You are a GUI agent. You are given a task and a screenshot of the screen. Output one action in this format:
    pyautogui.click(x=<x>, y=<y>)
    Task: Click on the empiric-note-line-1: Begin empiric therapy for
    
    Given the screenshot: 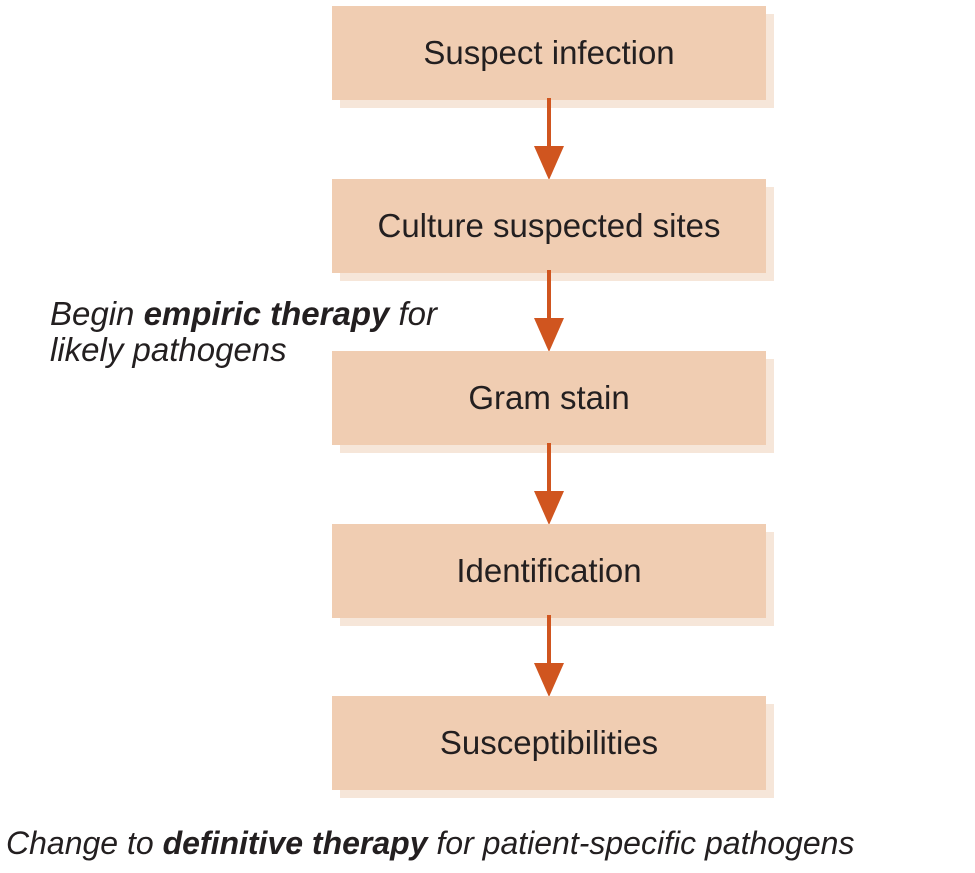 What is the action you would take?
    pyautogui.click(x=243, y=314)
    